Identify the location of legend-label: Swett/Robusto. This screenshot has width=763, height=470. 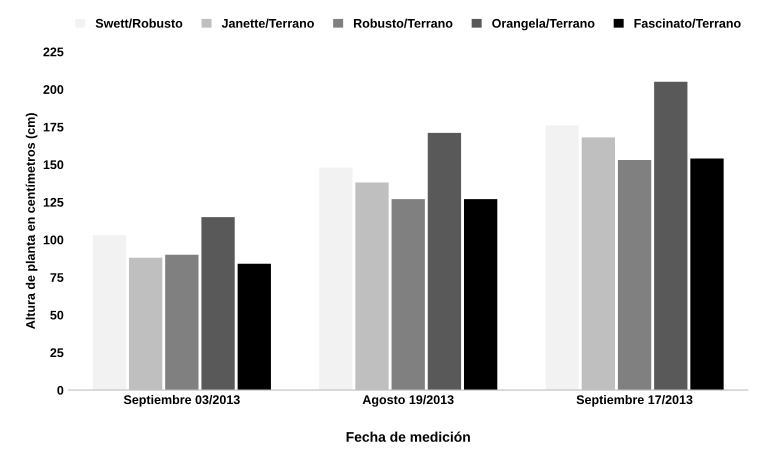
(139, 23).